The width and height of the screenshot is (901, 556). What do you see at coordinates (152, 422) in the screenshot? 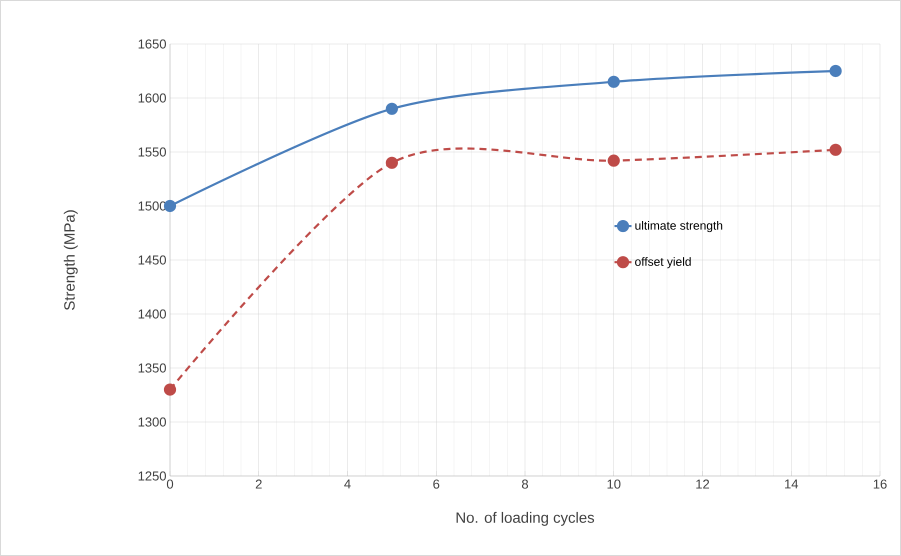
I see `y-tick-label: 1300` at bounding box center [152, 422].